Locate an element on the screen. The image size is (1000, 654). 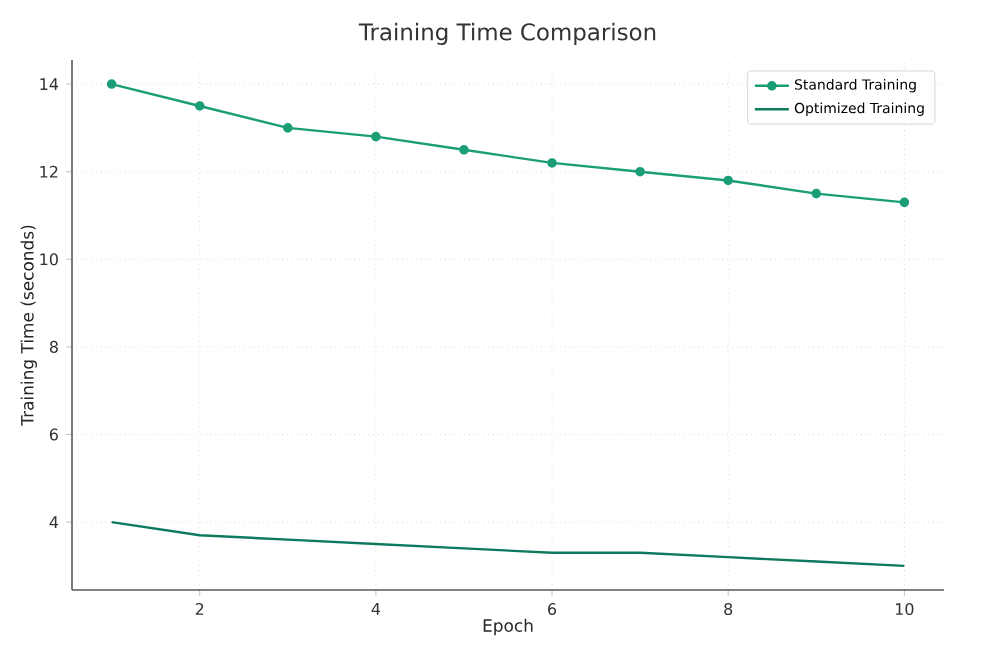
chart-title: Training Time Comparison is located at coordinates (507, 33).